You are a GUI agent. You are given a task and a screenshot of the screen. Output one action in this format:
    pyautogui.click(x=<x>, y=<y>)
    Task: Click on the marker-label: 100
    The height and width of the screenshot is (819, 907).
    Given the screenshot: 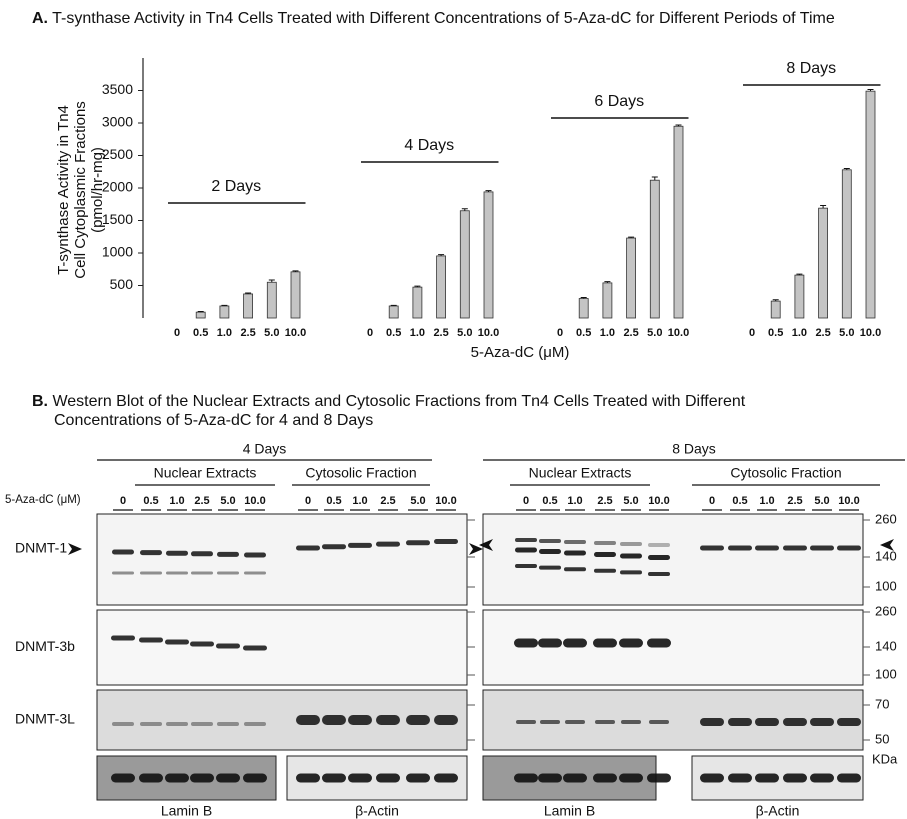 What is the action you would take?
    pyautogui.click(x=886, y=585)
    